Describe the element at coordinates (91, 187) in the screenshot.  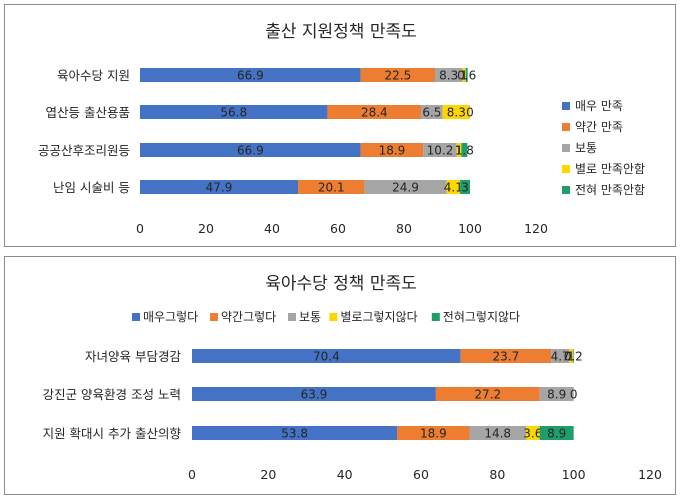
I see `chart1-category-label: 난임 시술비 등` at that location.